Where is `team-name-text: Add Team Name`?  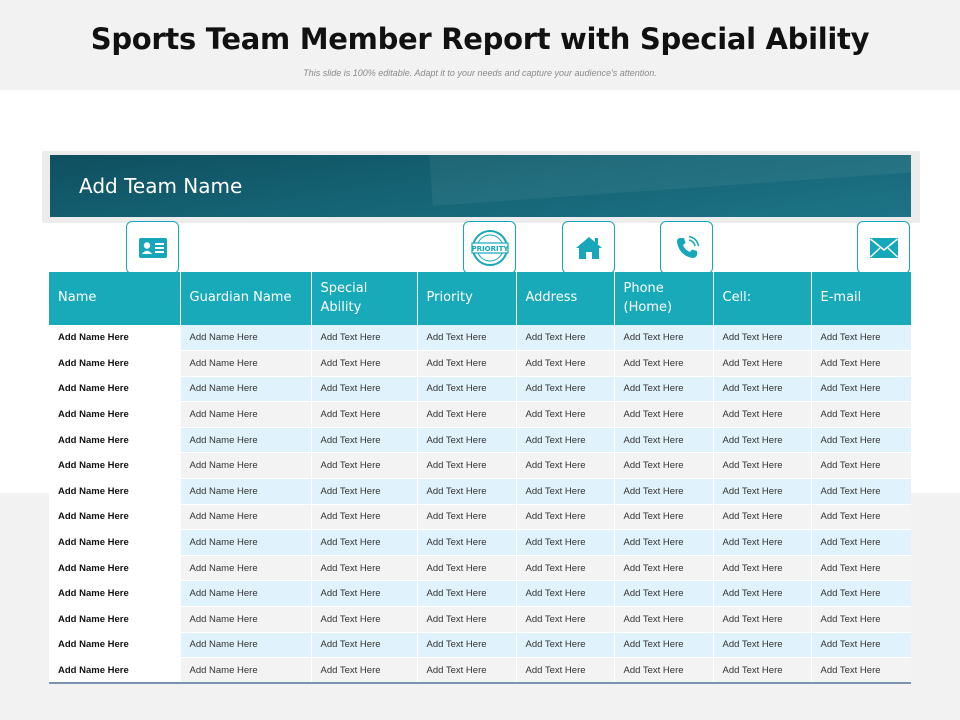
team-name-text: Add Team Name is located at coordinates (161, 186).